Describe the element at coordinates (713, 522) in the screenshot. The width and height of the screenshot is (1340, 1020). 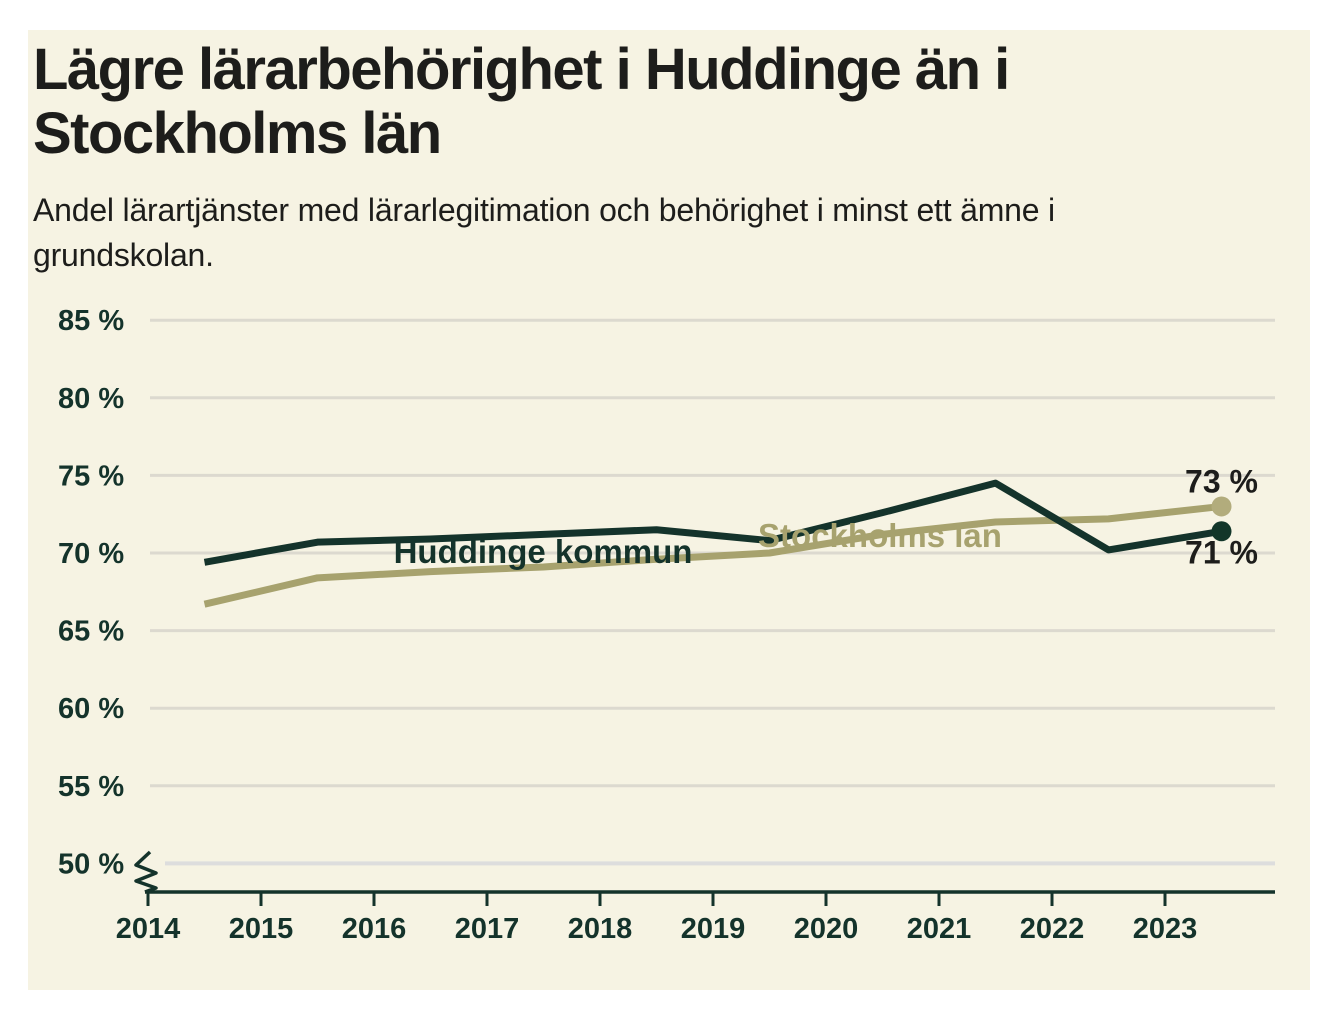
I see `series-line-huddinge-kommun` at that location.